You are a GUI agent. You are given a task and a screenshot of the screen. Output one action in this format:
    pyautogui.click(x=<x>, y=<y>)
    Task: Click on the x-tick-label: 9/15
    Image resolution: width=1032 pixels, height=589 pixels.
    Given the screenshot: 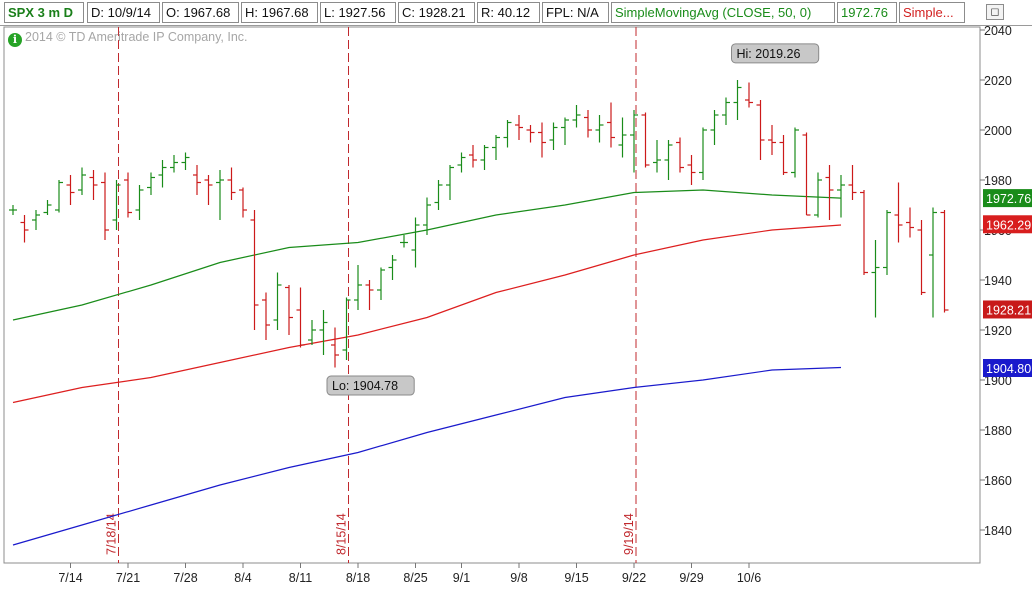 What is the action you would take?
    pyautogui.click(x=576, y=578)
    